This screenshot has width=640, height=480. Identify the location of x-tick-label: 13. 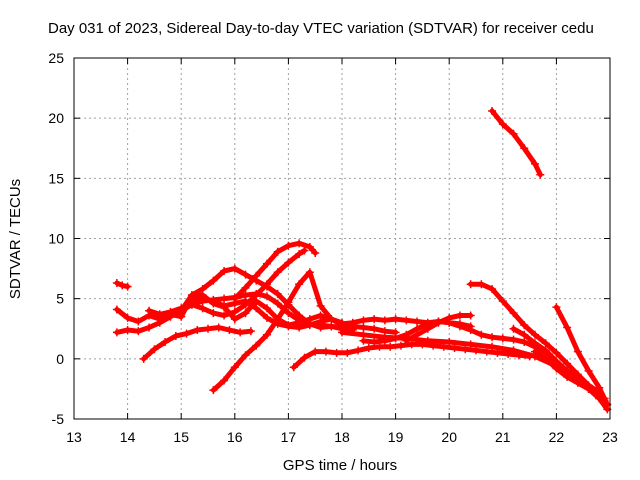
(74, 437).